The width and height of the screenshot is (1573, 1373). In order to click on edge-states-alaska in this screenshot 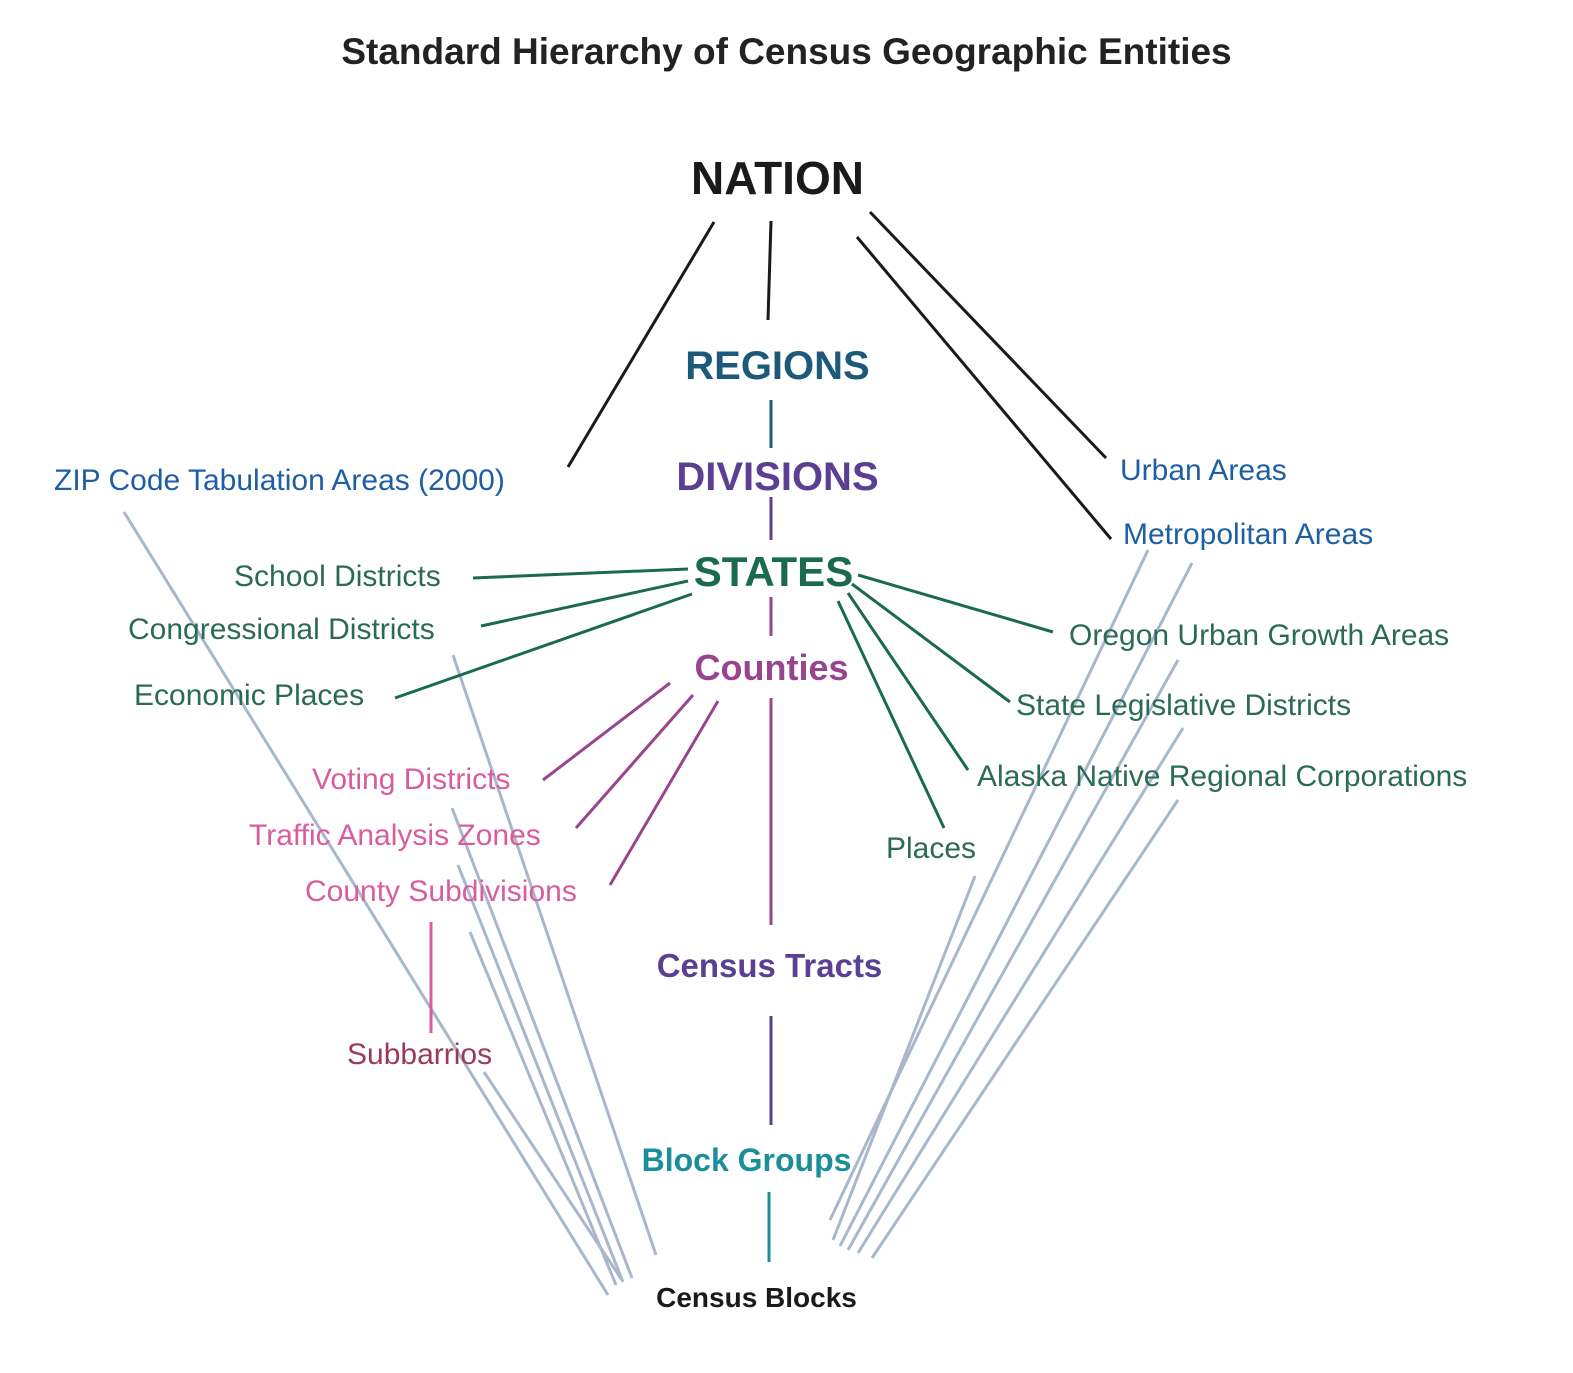, I will do `click(908, 681)`.